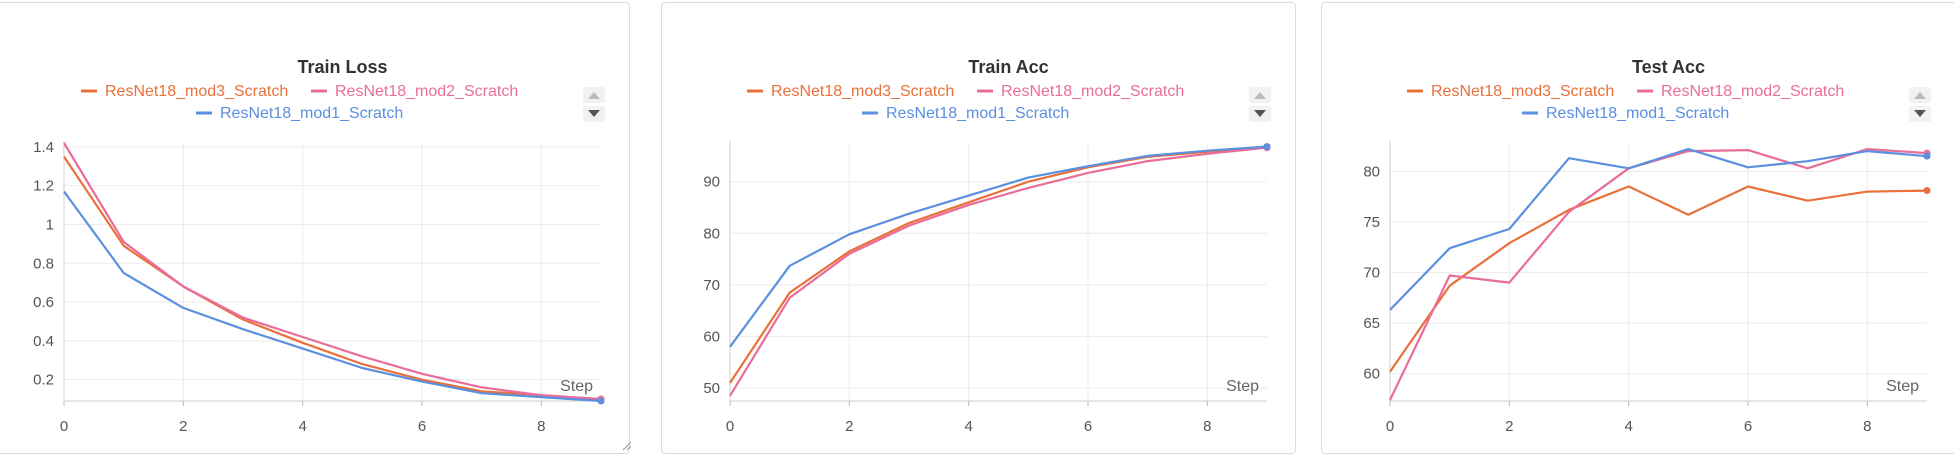 The height and width of the screenshot is (455, 1954). What do you see at coordinates (1371, 222) in the screenshot?
I see `y-tick-label: 75` at bounding box center [1371, 222].